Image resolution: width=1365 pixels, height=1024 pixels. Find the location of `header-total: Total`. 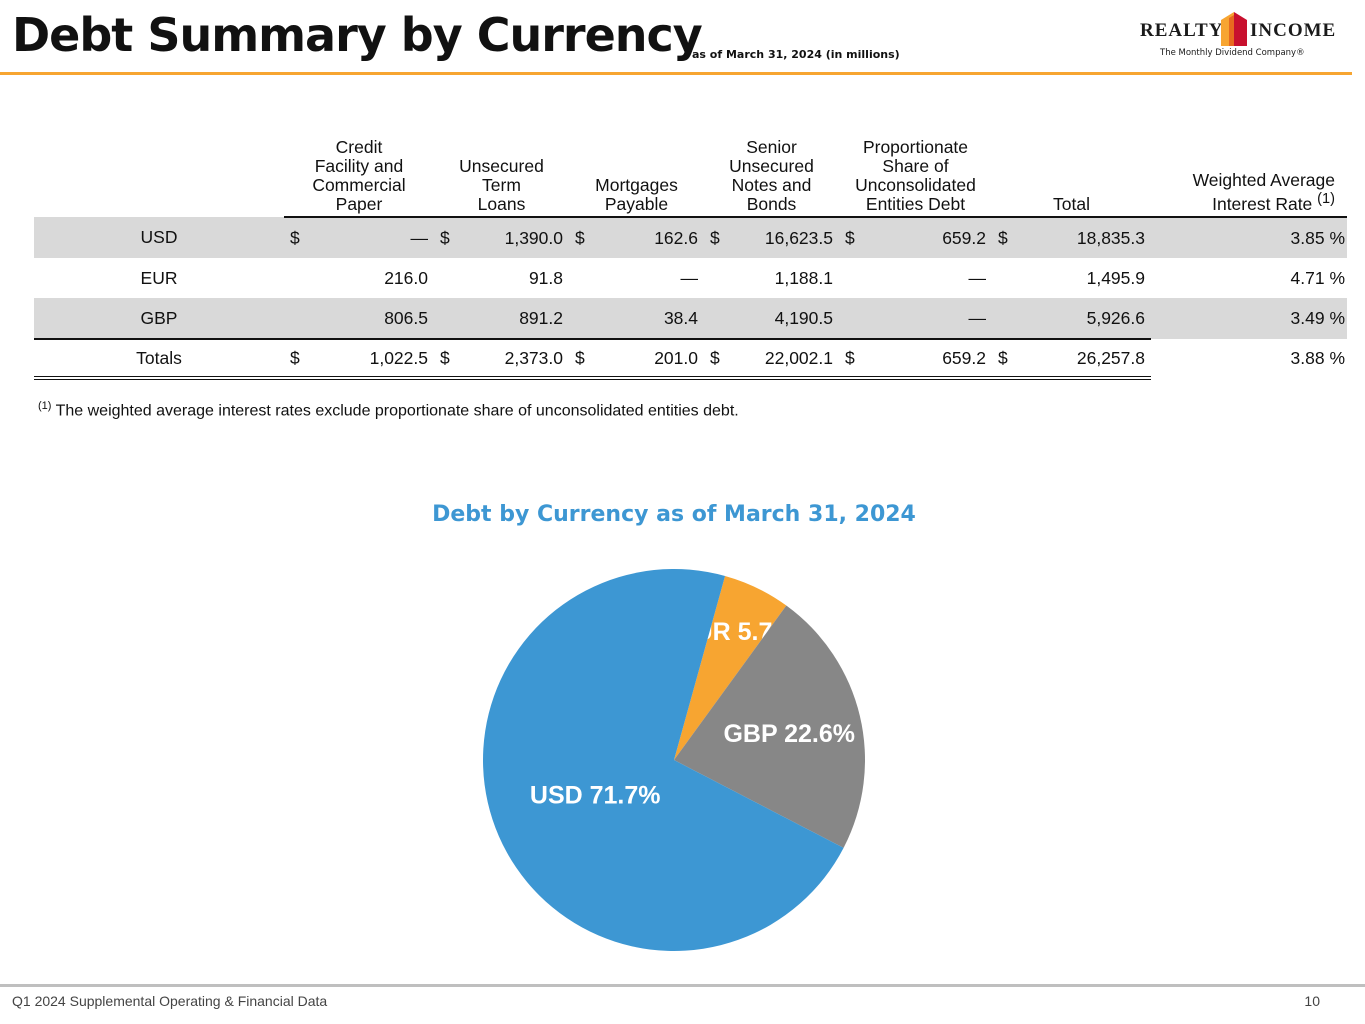

header-total: Total is located at coordinates (1071, 178).